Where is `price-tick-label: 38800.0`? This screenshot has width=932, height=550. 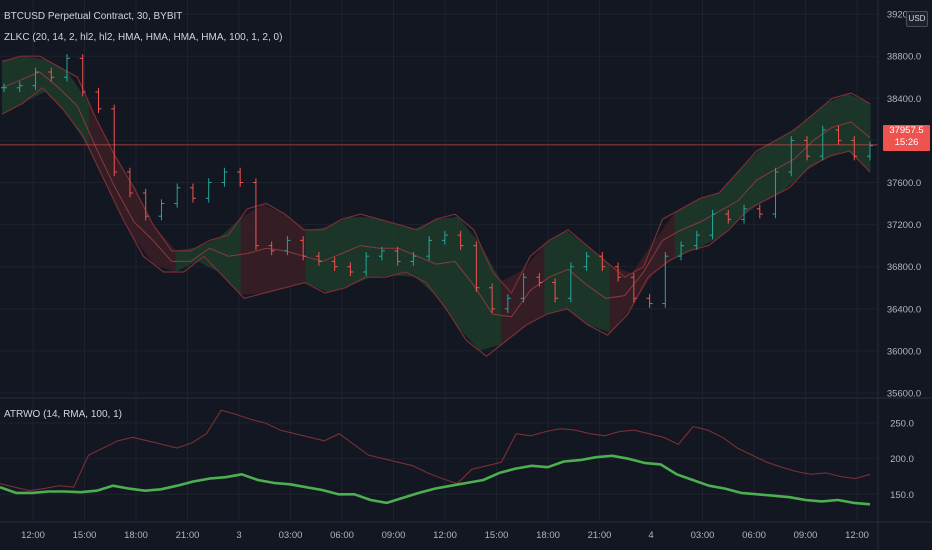
price-tick-label: 38800.0 is located at coordinates (904, 57).